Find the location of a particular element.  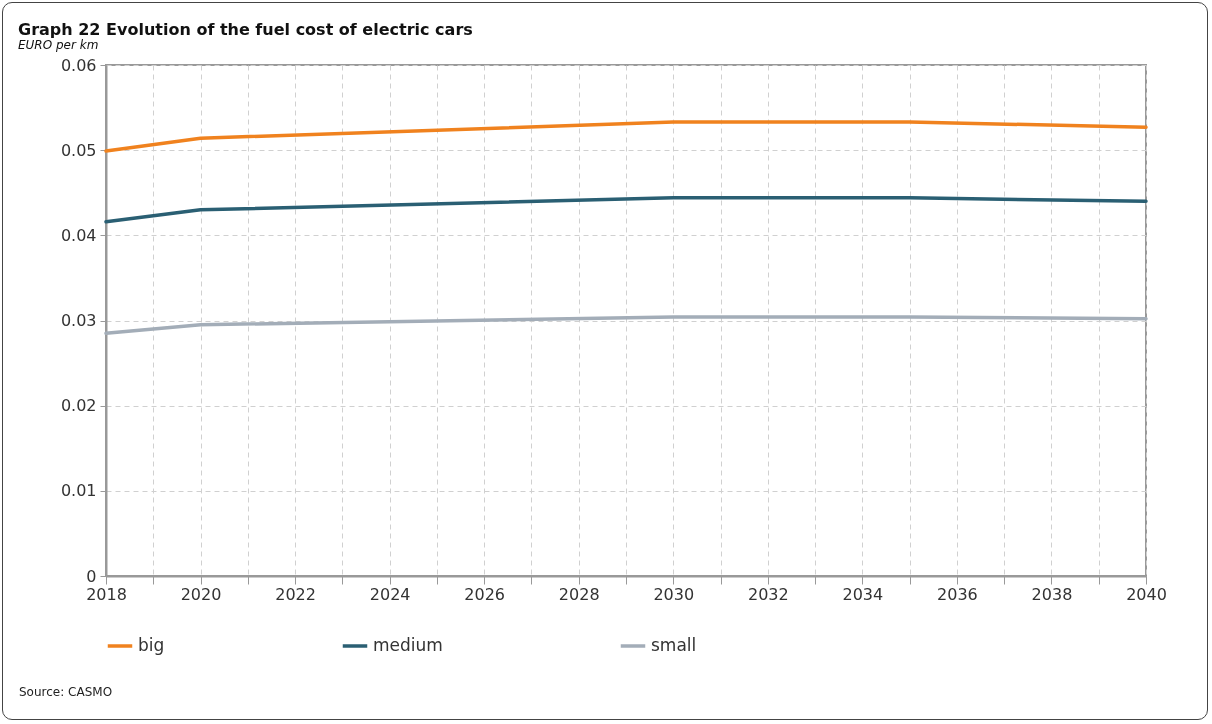

legend-label: small is located at coordinates (674, 645).